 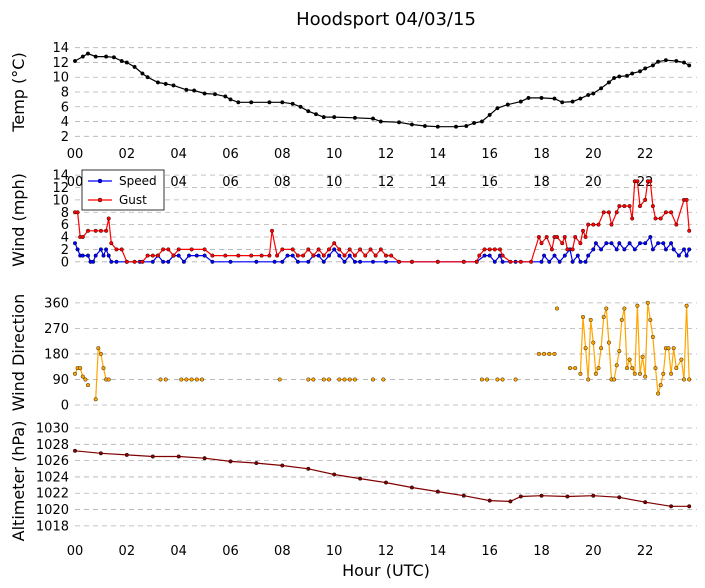 What do you see at coordinates (60, 380) in the screenshot?
I see `y-tick-label: 90` at bounding box center [60, 380].